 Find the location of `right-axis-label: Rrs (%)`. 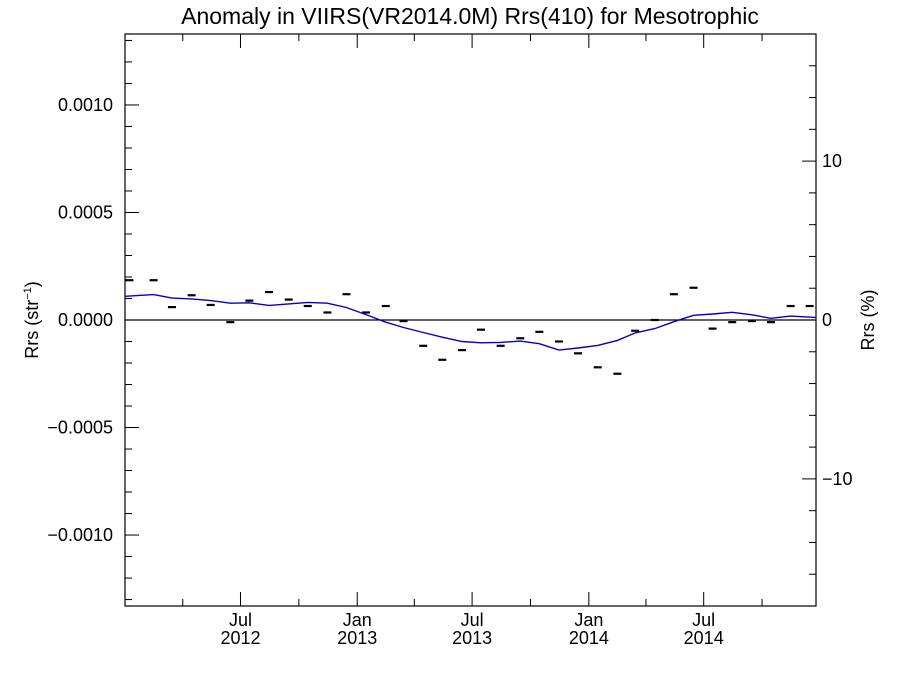

right-axis-label: Rrs (%) is located at coordinates (868, 320).